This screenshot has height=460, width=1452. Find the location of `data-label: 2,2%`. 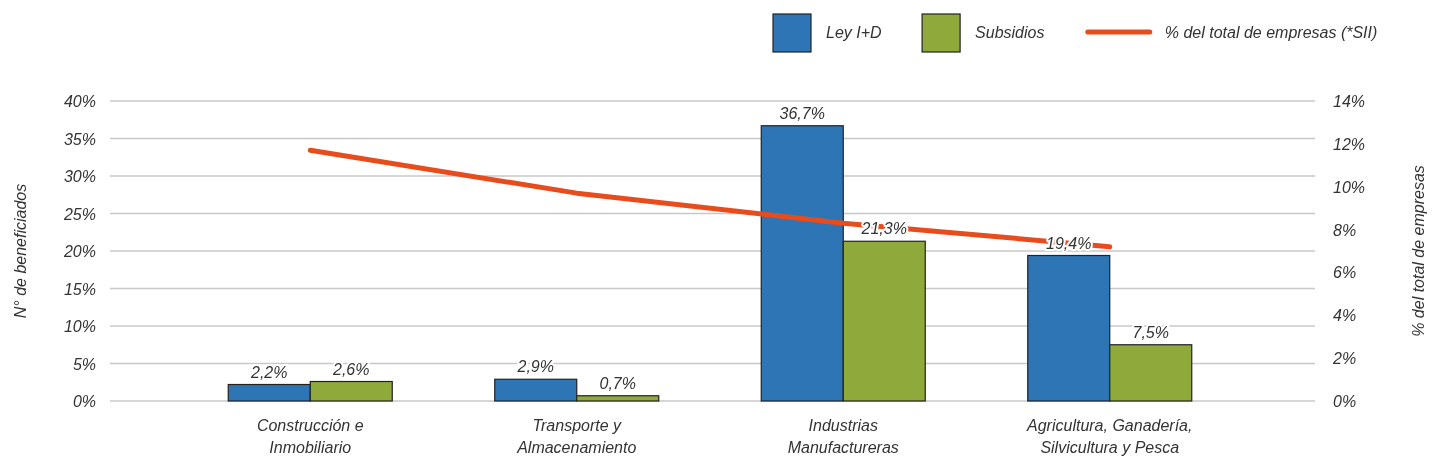

data-label: 2,2% is located at coordinates (269, 372).